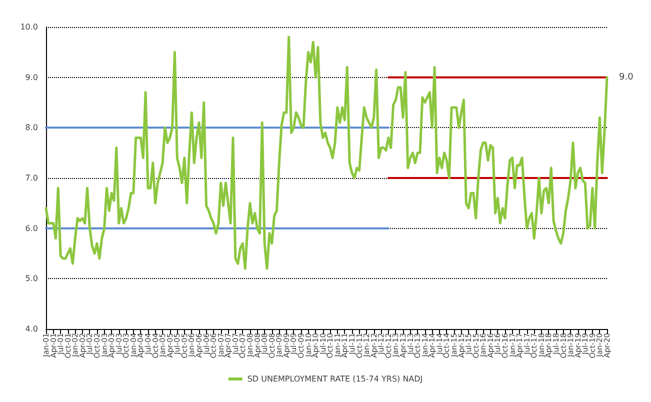  What do you see at coordinates (29, 27) in the screenshot?
I see `y-tick-label: 10.0` at bounding box center [29, 27].